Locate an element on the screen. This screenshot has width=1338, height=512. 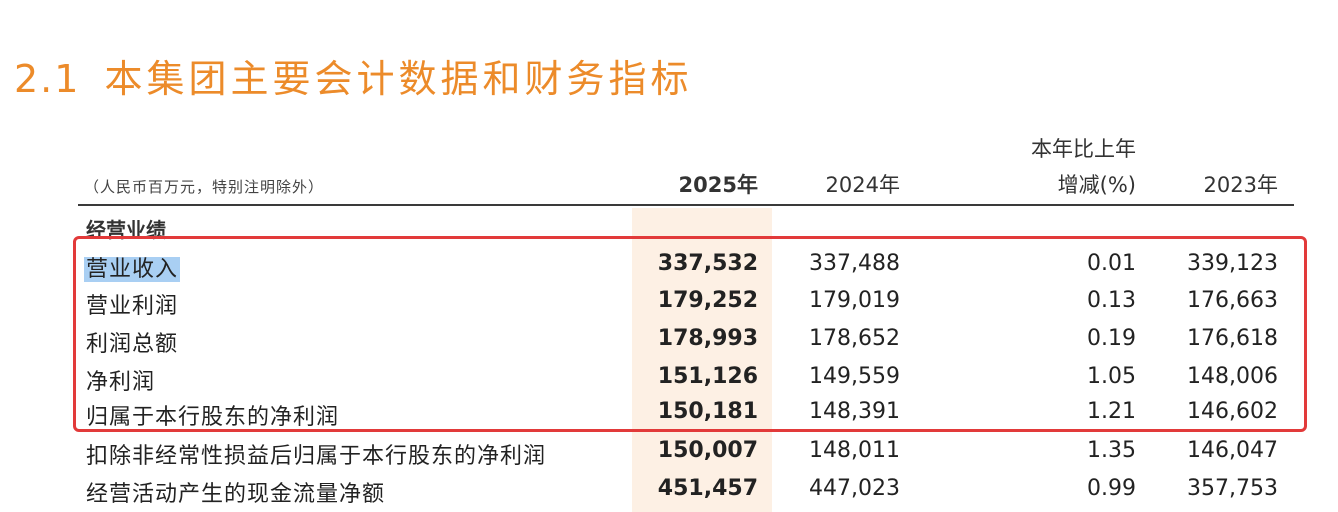
cell-2024: 179,019 is located at coordinates (854, 300).